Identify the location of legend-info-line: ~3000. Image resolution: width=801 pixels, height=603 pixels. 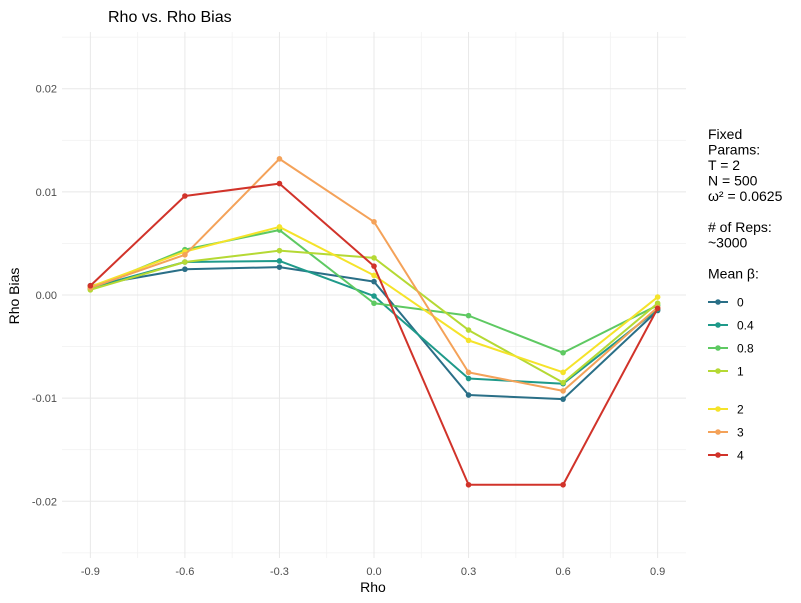
(728, 243).